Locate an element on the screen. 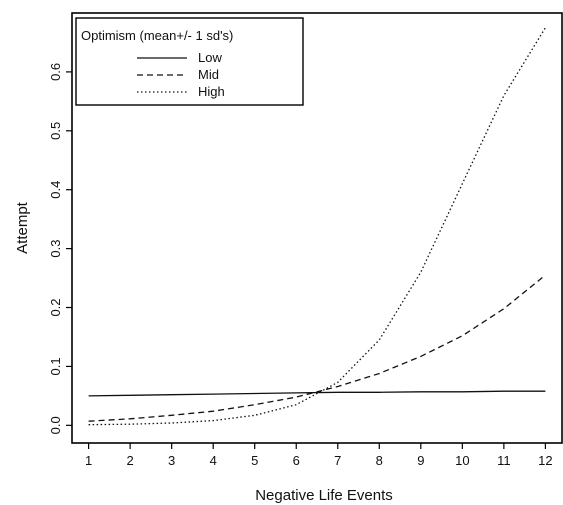 This screenshot has width=563, height=505. y-axis-title: Attempt is located at coordinates (22, 227).